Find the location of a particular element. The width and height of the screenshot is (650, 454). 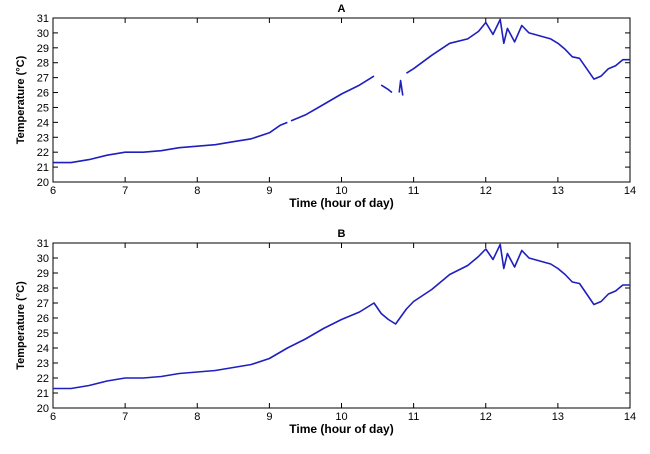

panel-a-xlabel: Time (hour of day) is located at coordinates (341, 203).